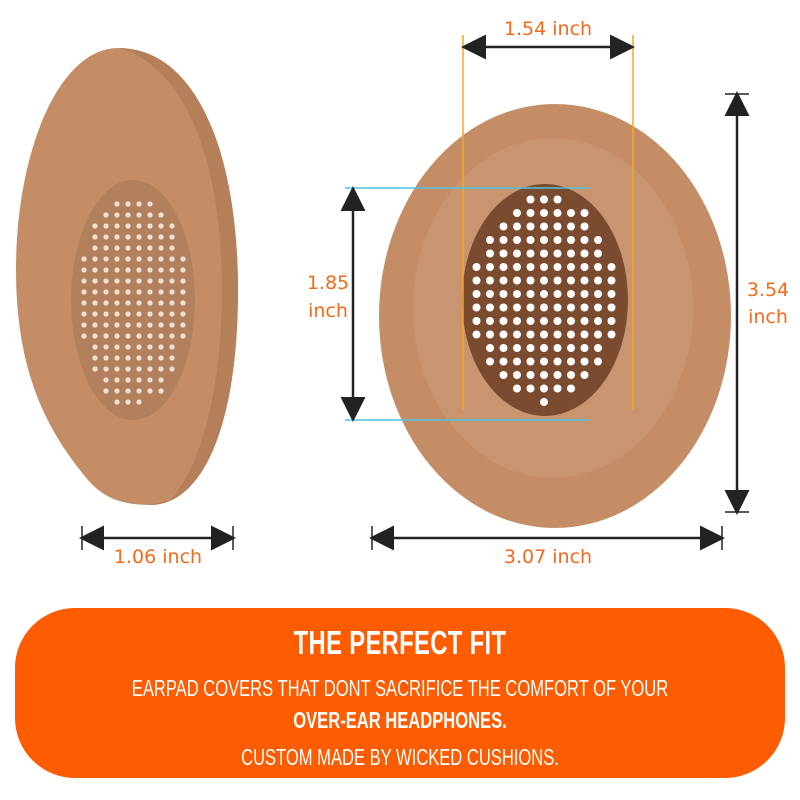 The width and height of the screenshot is (800, 800). What do you see at coordinates (544, 300) in the screenshot?
I see `perforation-dots-right` at bounding box center [544, 300].